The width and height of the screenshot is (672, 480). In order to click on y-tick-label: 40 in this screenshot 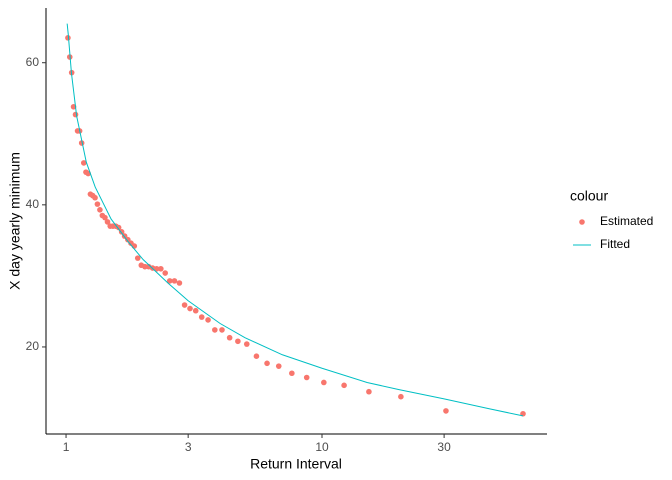, I will do `click(33, 204)`.